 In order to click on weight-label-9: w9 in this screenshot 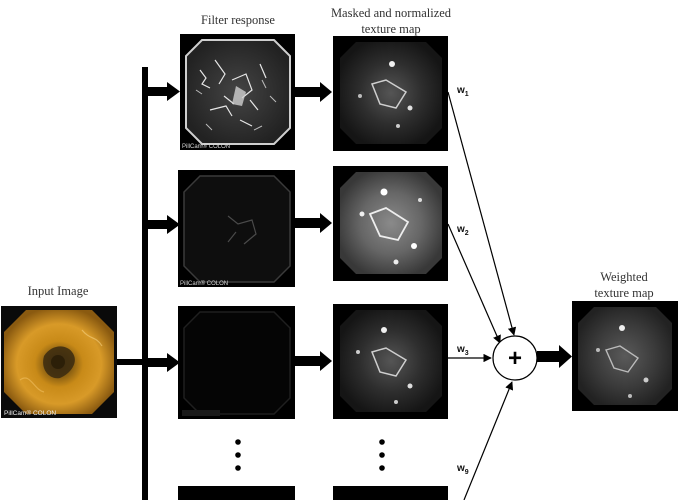, I will do `click(462, 469)`.